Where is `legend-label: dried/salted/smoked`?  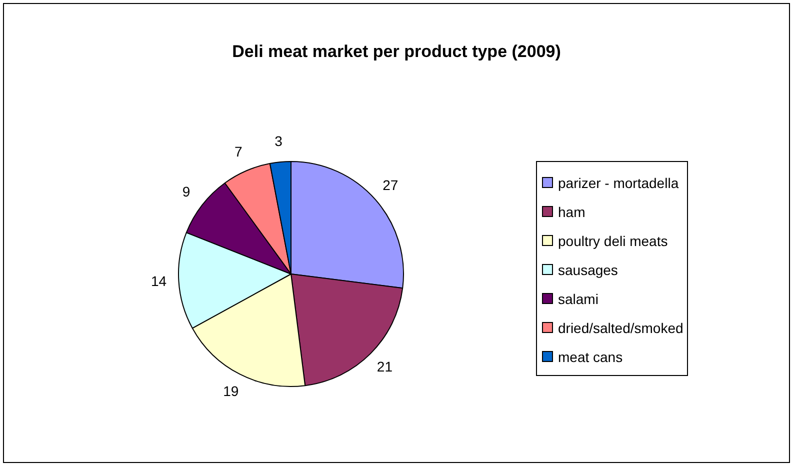 legend-label: dried/salted/smoked is located at coordinates (621, 328).